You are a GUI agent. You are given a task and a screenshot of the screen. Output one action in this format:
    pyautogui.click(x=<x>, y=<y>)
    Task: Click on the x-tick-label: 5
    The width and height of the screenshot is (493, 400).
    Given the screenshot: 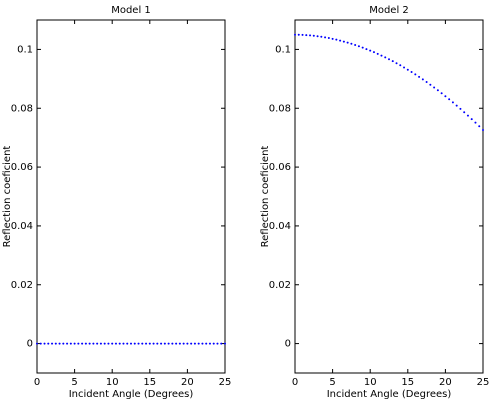 What is the action you would take?
    pyautogui.click(x=332, y=382)
    